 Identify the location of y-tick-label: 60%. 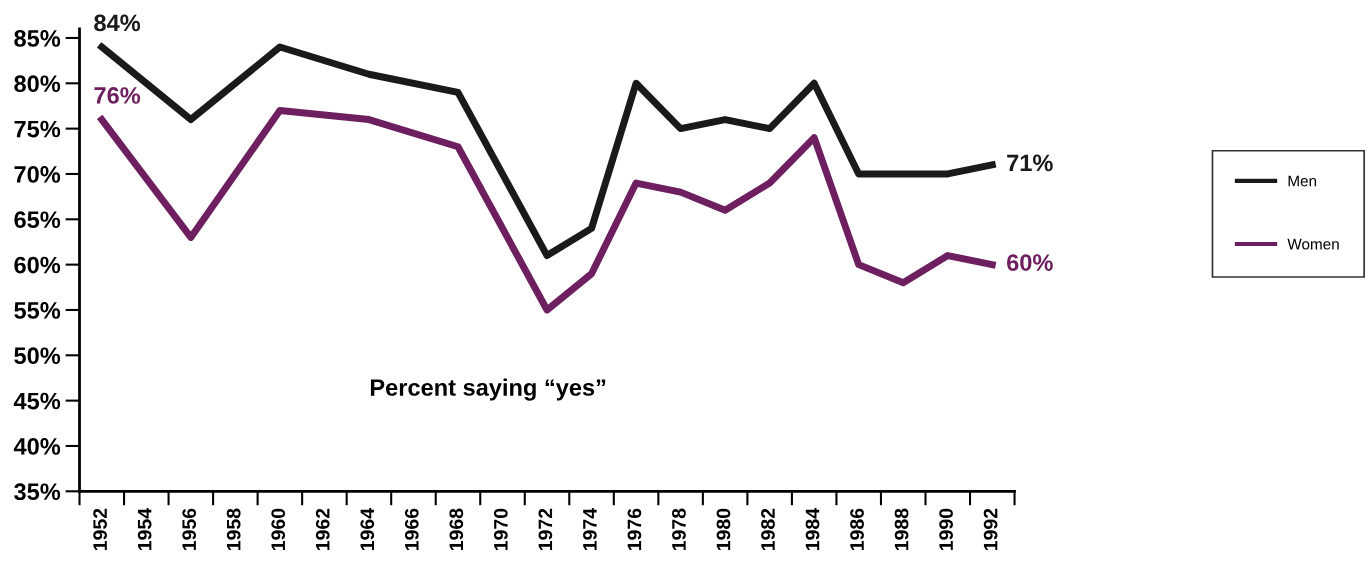
(37, 265).